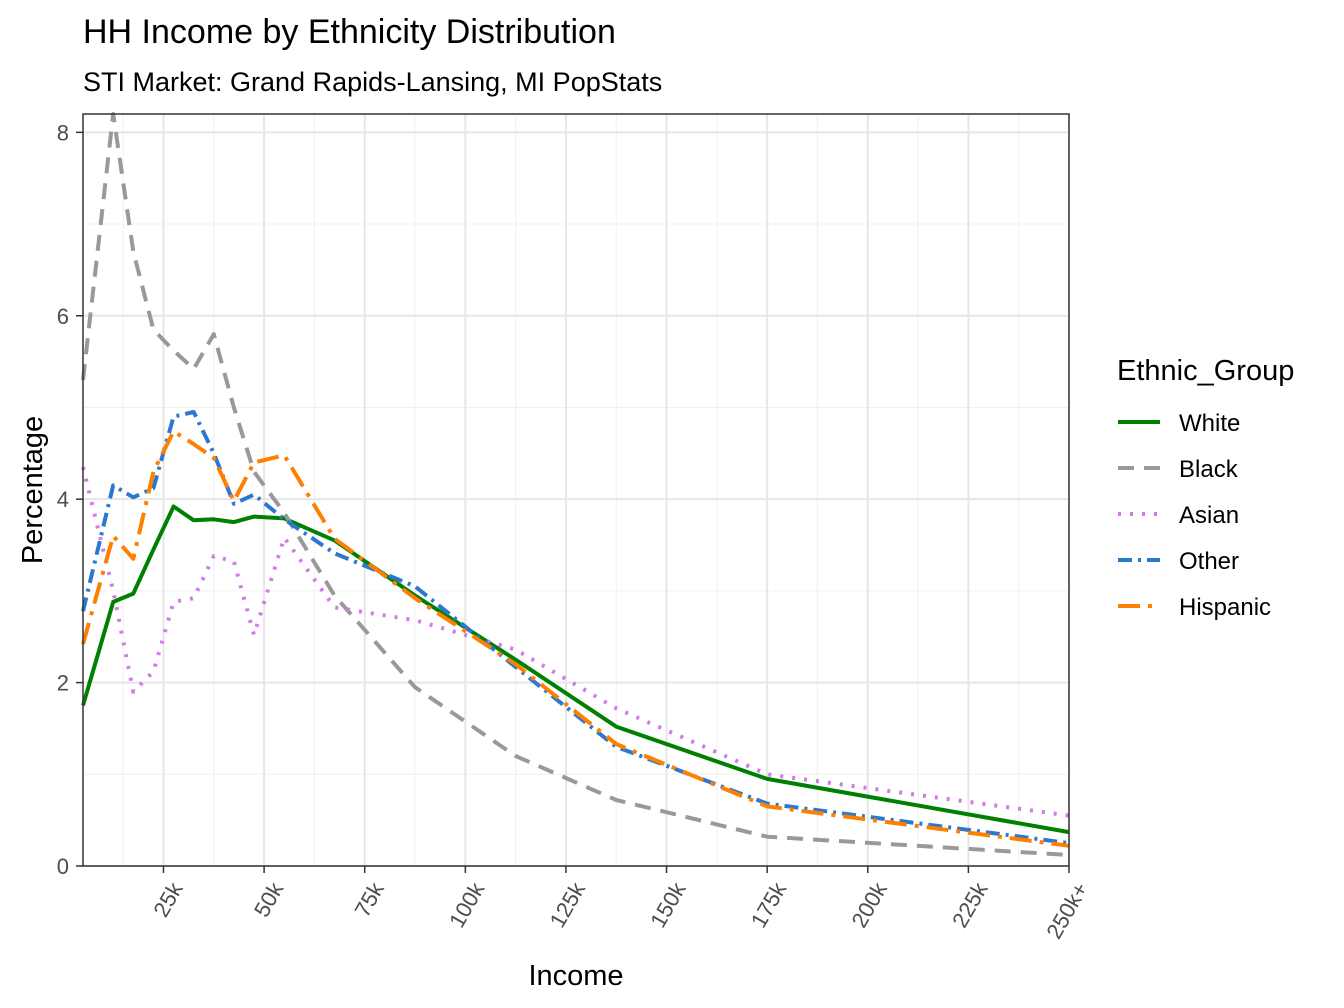  I want to click on x-tick-label: 50k, so click(269, 899).